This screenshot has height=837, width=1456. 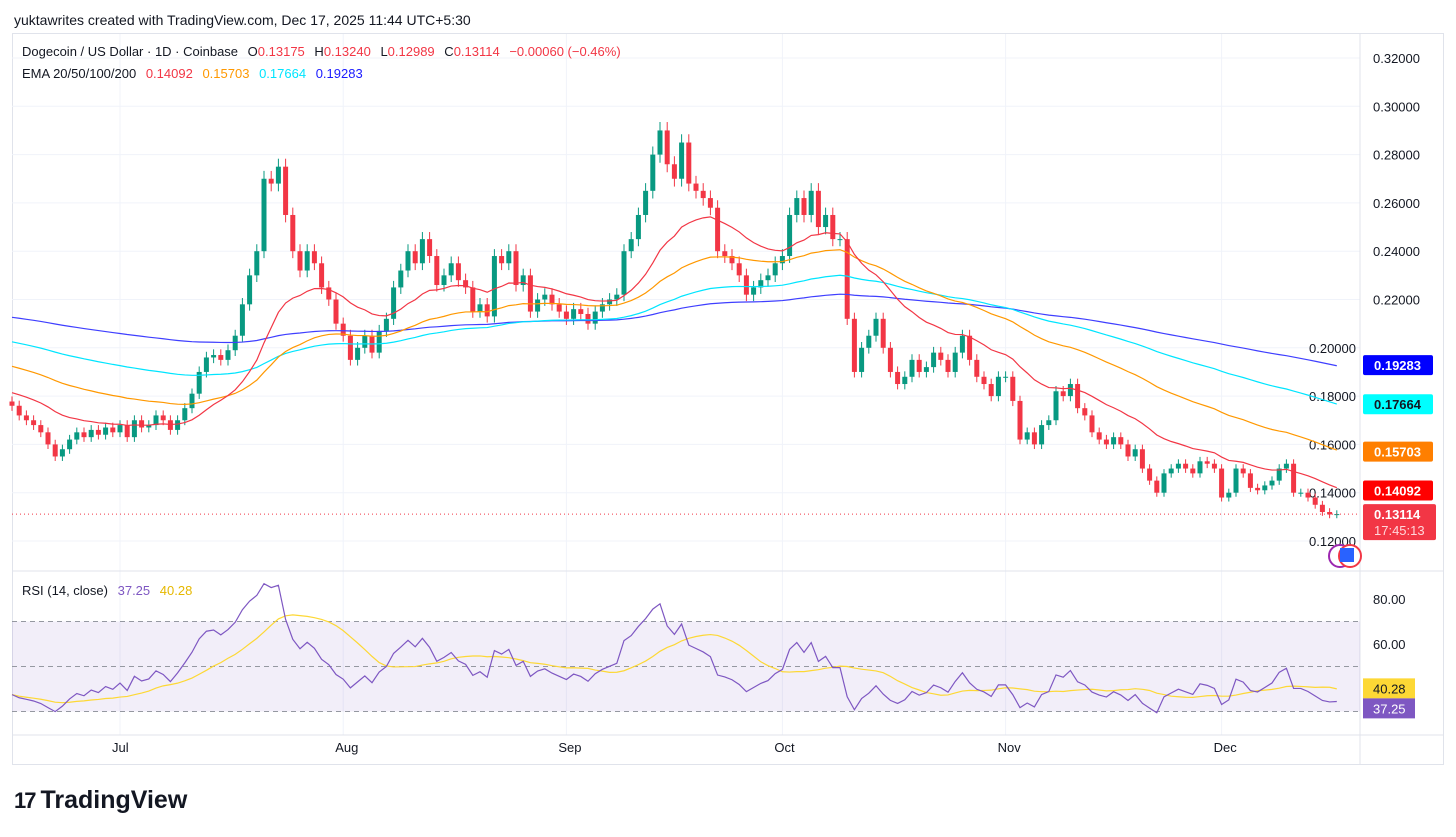 What do you see at coordinates (1397, 514) in the screenshot?
I see `last-price-label: 0.13114` at bounding box center [1397, 514].